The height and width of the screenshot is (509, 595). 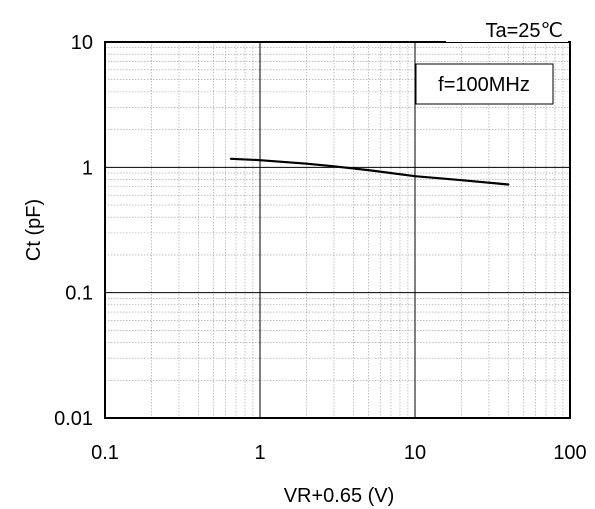 I want to click on series-layer, so click(x=369, y=171).